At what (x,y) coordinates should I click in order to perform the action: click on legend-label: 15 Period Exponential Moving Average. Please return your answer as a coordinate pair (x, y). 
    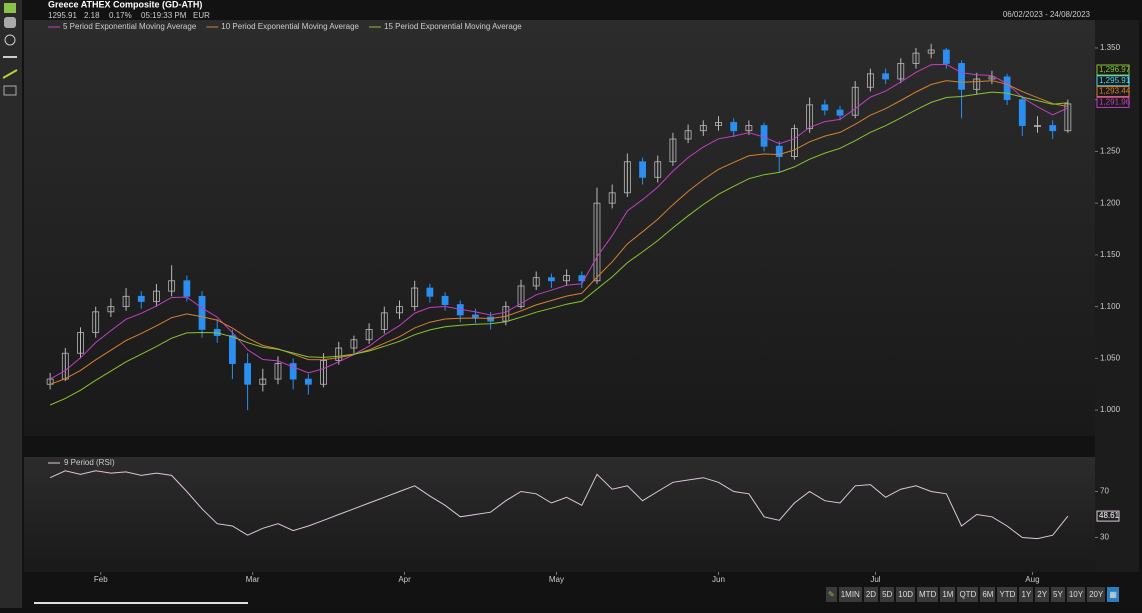
    Looking at the image, I should click on (453, 26).